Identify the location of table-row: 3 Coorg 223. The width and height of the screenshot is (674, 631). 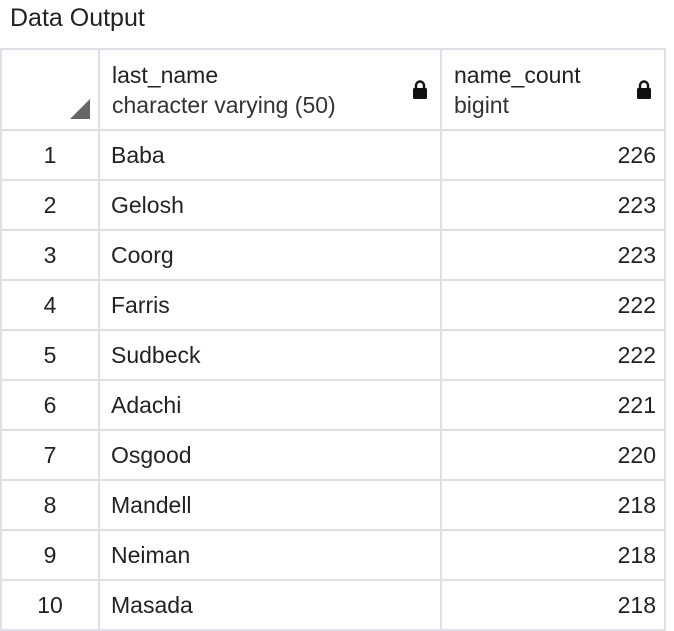
(337, 255).